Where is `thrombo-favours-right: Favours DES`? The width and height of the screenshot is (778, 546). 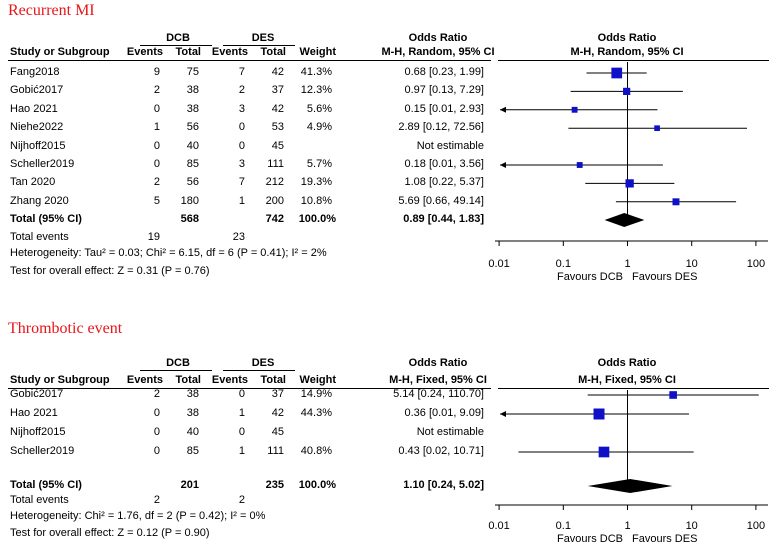 thrombo-favours-right: Favours DES is located at coordinates (665, 539).